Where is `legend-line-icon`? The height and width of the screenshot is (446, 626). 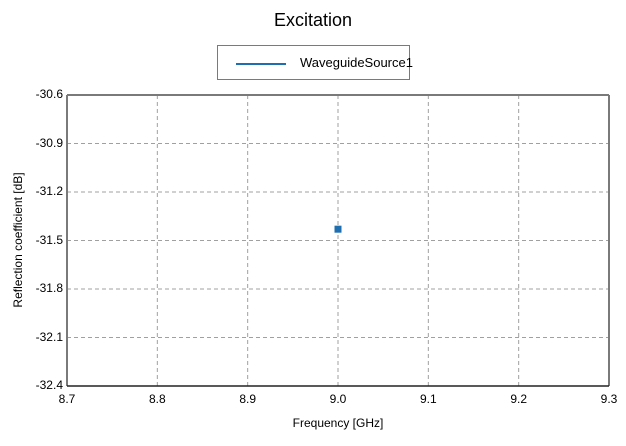
legend-line-icon is located at coordinates (261, 64).